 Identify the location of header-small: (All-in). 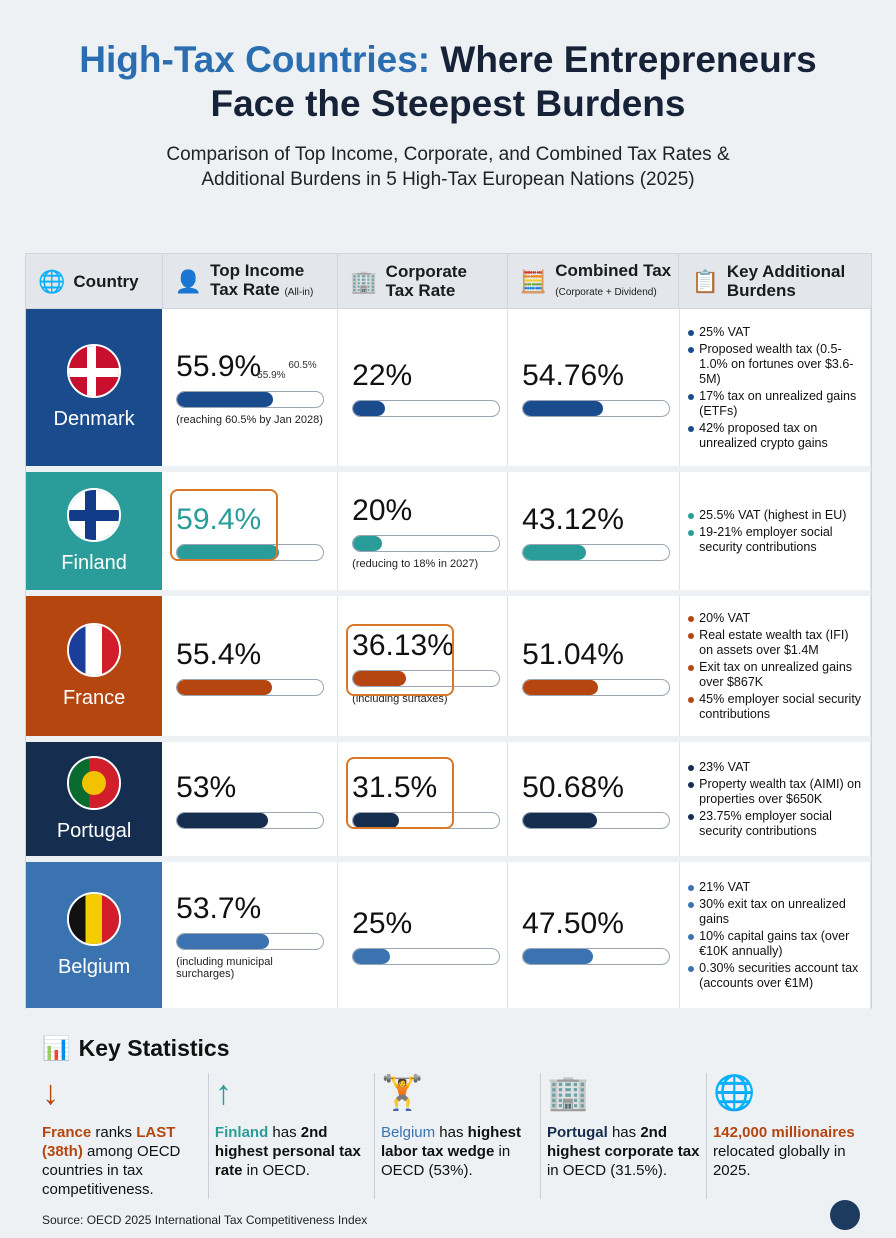
(299, 292).